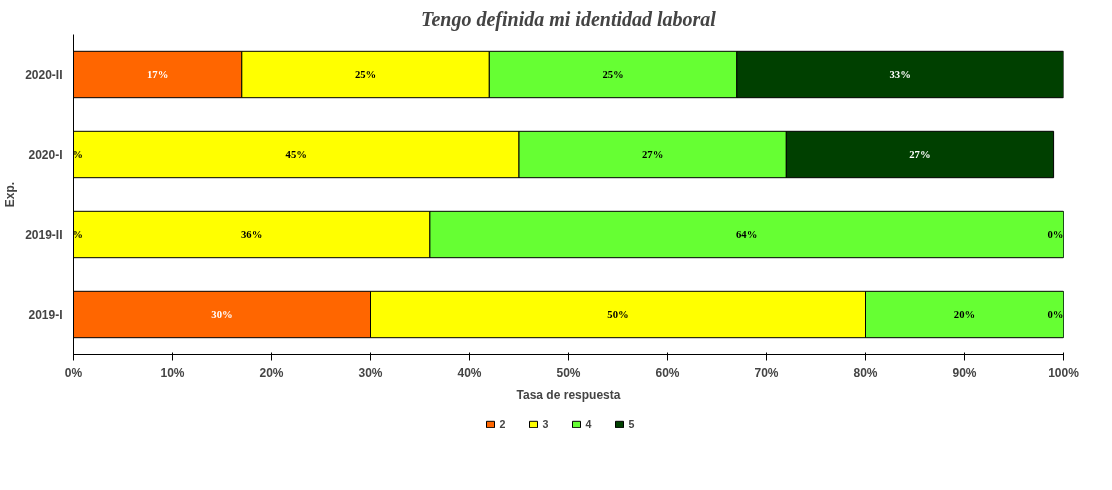 The image size is (1112, 490). I want to click on x-tick-label: 40%, so click(469, 372).